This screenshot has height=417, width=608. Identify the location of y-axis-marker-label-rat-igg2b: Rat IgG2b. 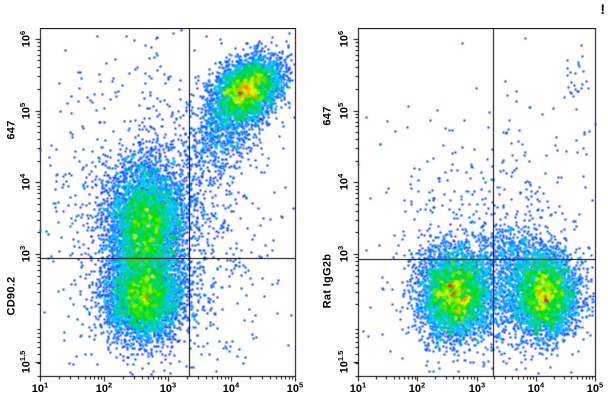
(327, 281).